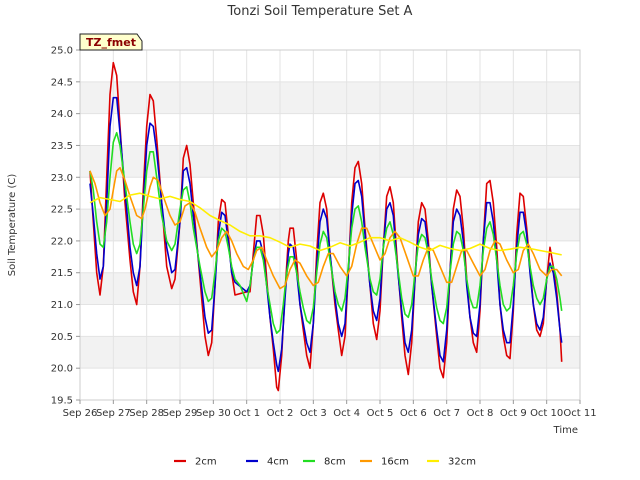 This screenshot has width=640, height=480. What do you see at coordinates (278, 462) in the screenshot?
I see `legend-label: 4cm` at bounding box center [278, 462].